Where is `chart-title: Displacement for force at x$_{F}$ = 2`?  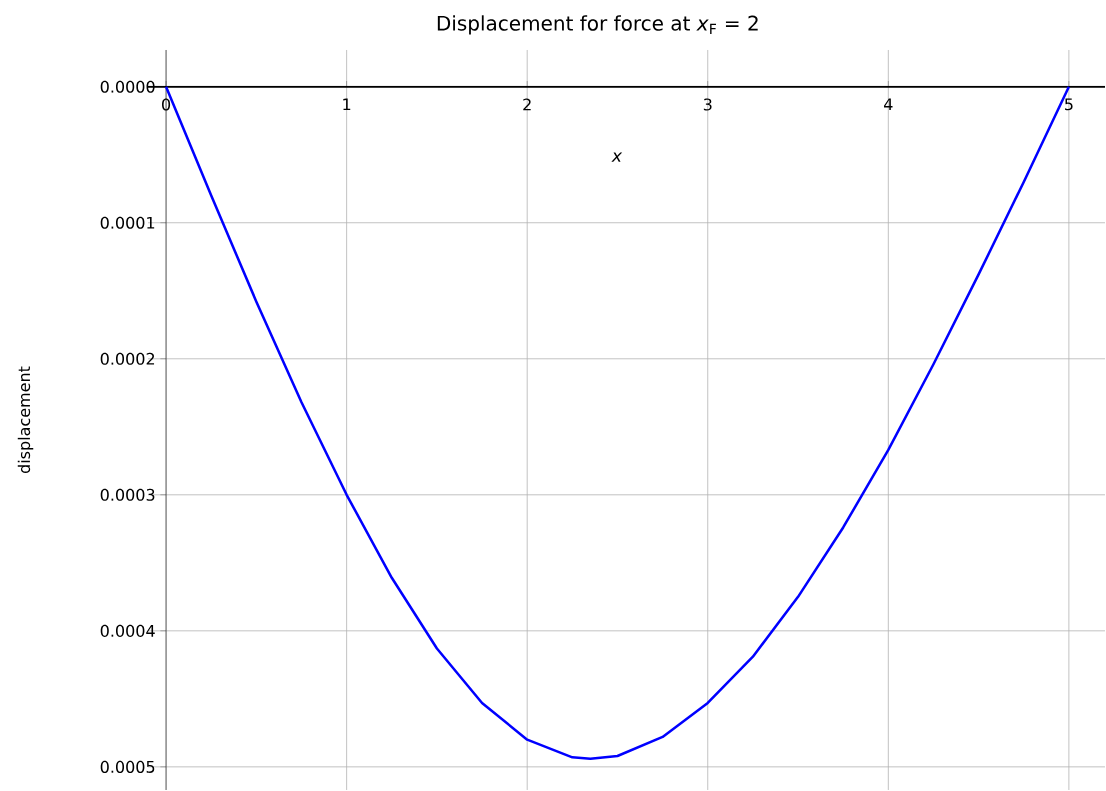 chart-title: Displacement for force at x$_{F}$ = 2 is located at coordinates (597, 25).